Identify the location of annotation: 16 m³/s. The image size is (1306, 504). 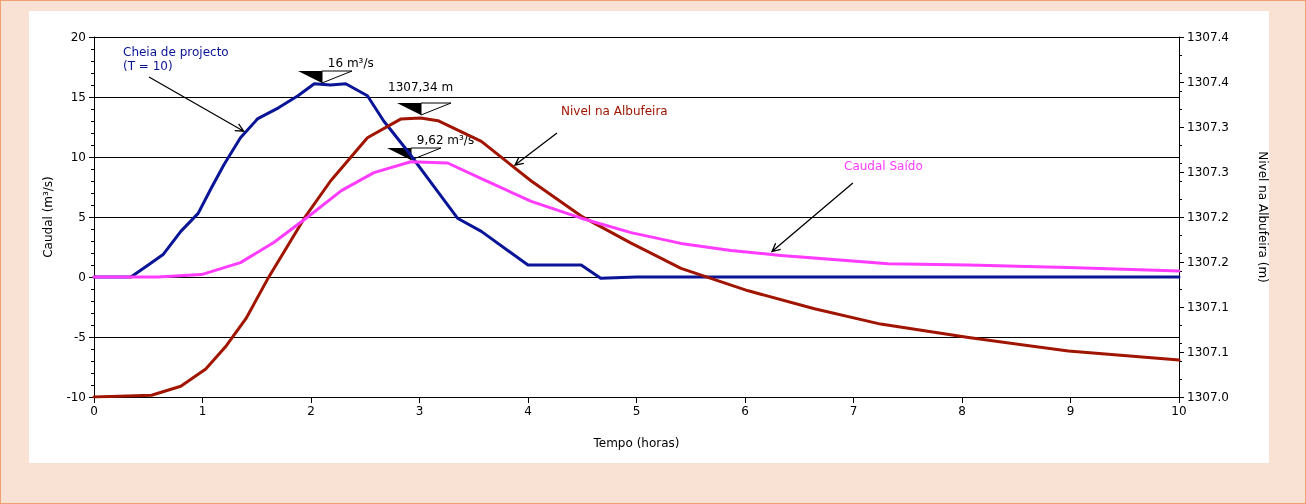
(350, 63).